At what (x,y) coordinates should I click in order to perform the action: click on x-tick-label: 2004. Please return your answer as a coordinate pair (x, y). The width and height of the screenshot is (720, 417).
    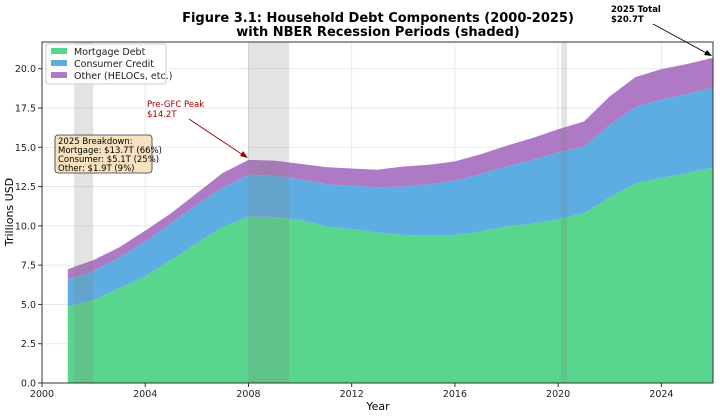
    Looking at the image, I should click on (145, 394).